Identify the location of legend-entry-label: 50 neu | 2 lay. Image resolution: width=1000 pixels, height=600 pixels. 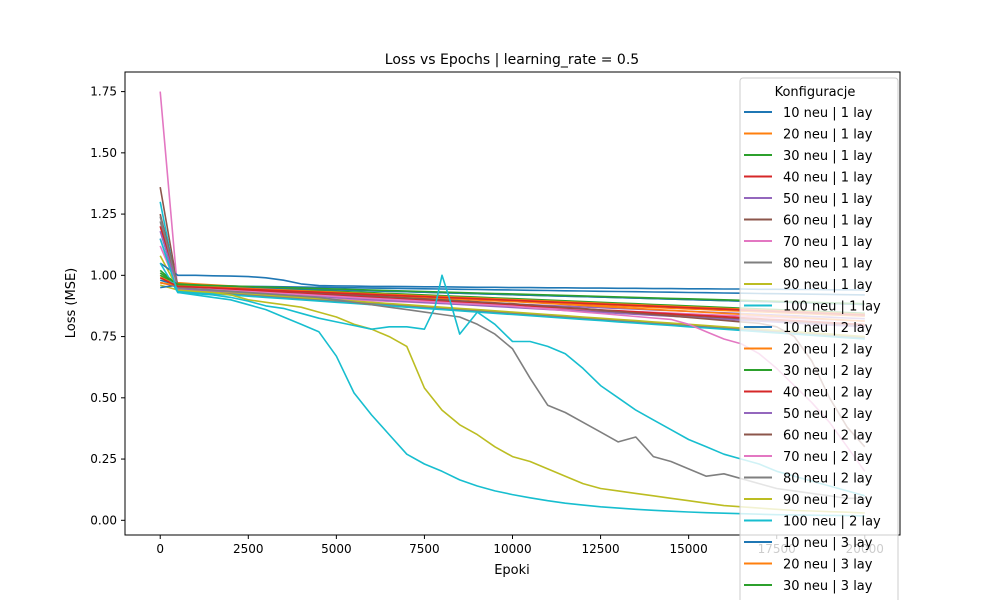
(828, 414).